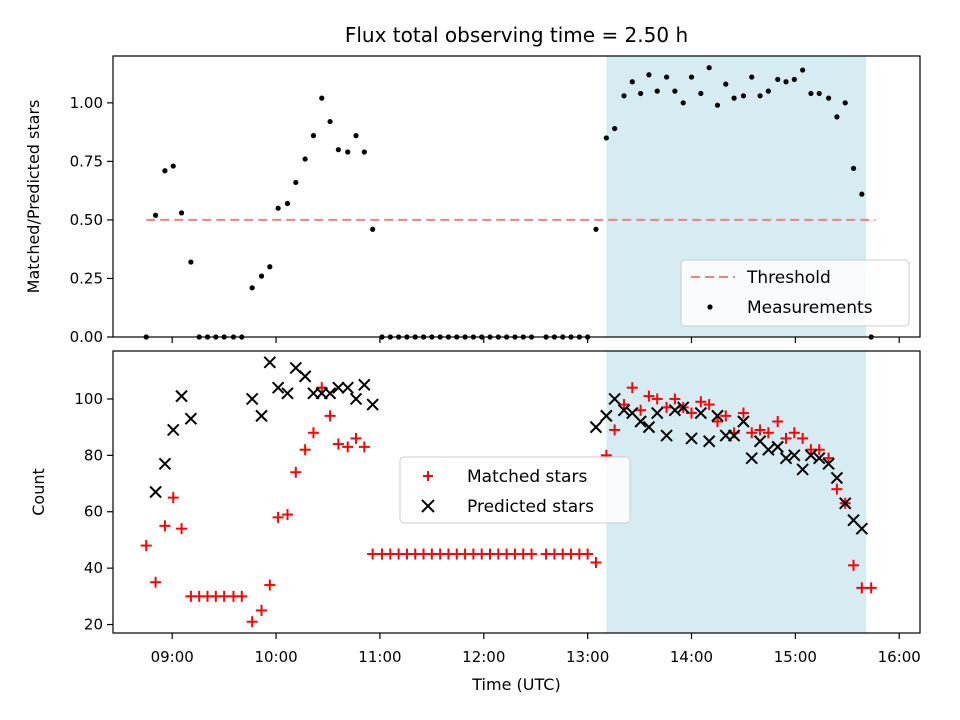 The image size is (960, 720). I want to click on bottom-y-tick-label: 20, so click(93, 625).